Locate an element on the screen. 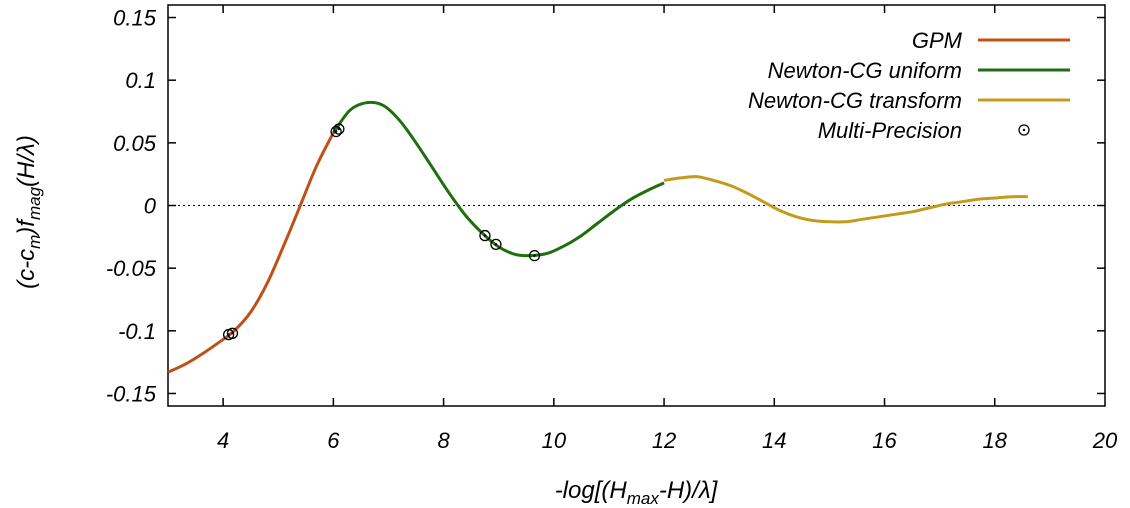 Image resolution: width=1130 pixels, height=508 pixels. series-newton-cg-uniform-line is located at coordinates (498, 179).